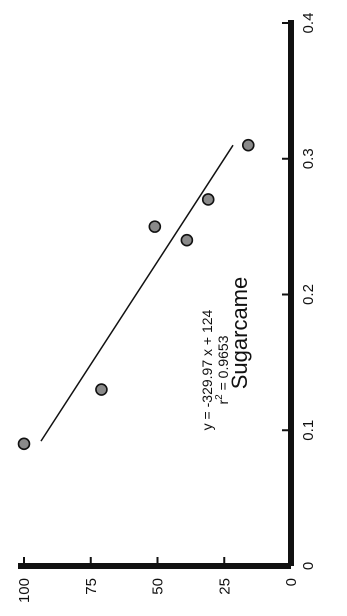  What do you see at coordinates (308, 158) in the screenshot?
I see `x-tick-label: 0.3` at bounding box center [308, 158].